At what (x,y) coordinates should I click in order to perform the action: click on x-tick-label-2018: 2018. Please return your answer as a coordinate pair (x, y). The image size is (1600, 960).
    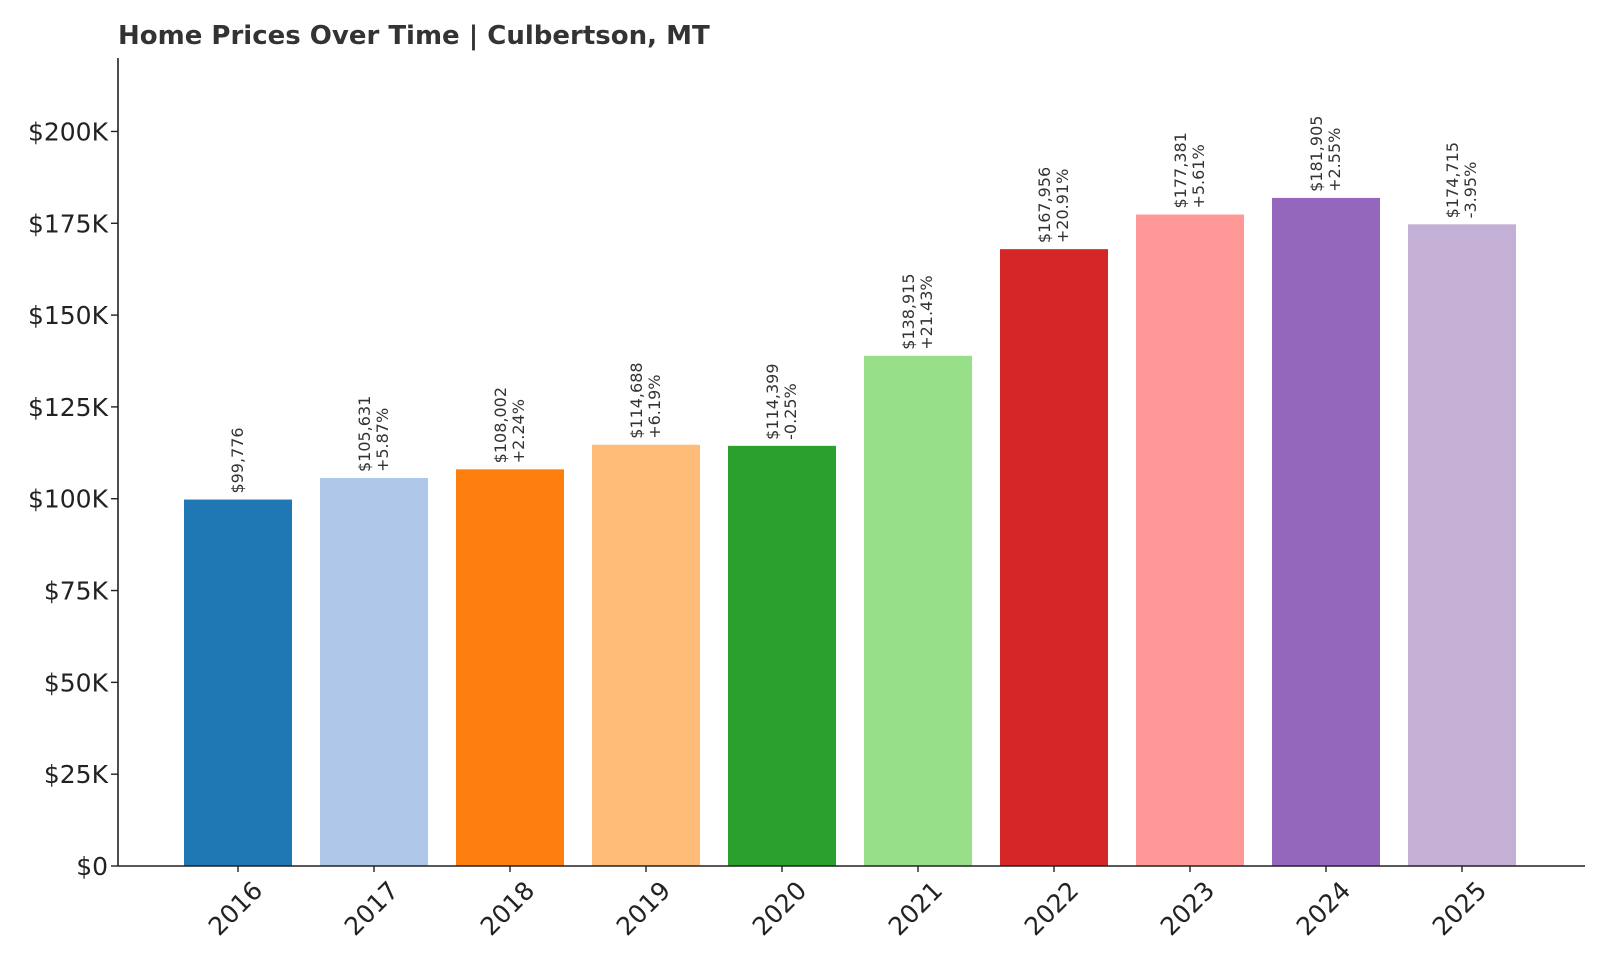
    Looking at the image, I should click on (507, 908).